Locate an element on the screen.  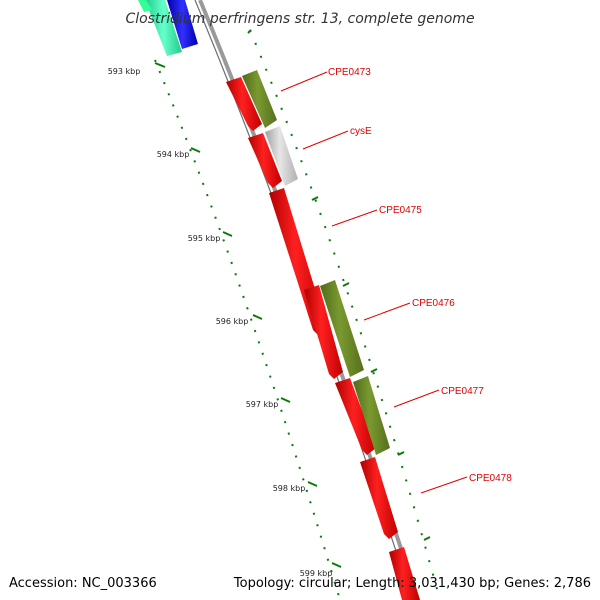
tick-label-599: 599 kbp is located at coordinates (316, 573).